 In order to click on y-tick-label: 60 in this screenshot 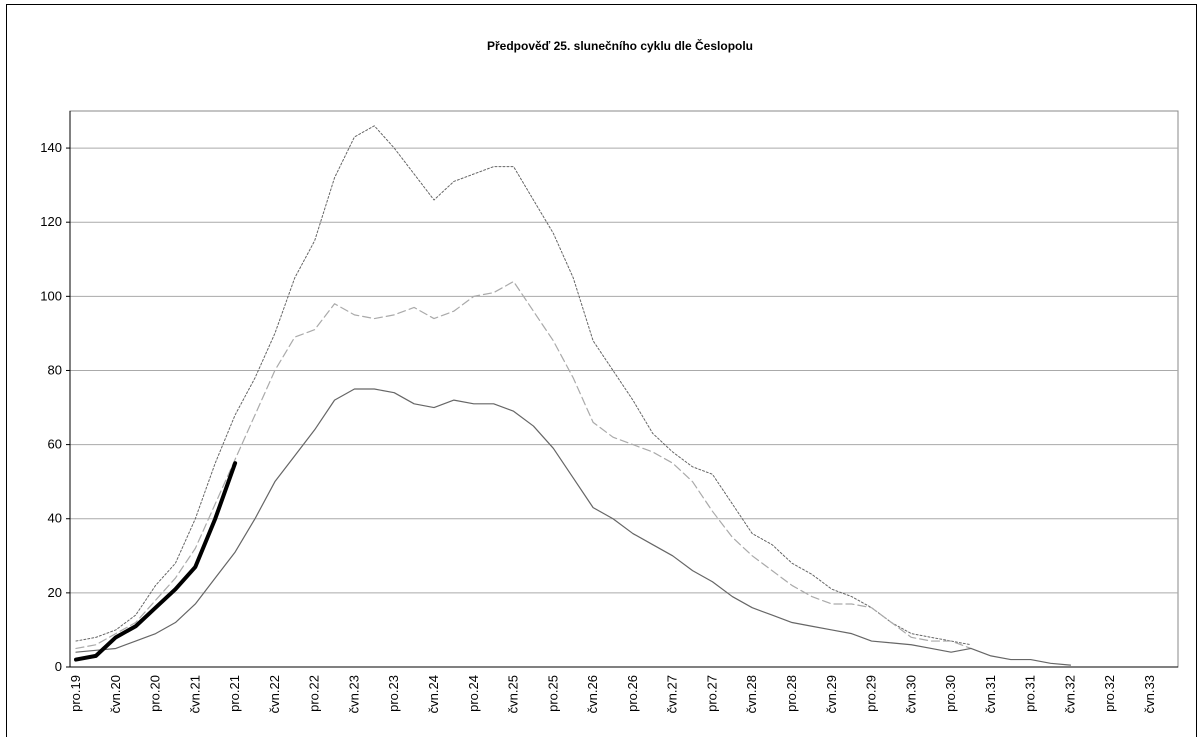, I will do `click(55, 444)`.